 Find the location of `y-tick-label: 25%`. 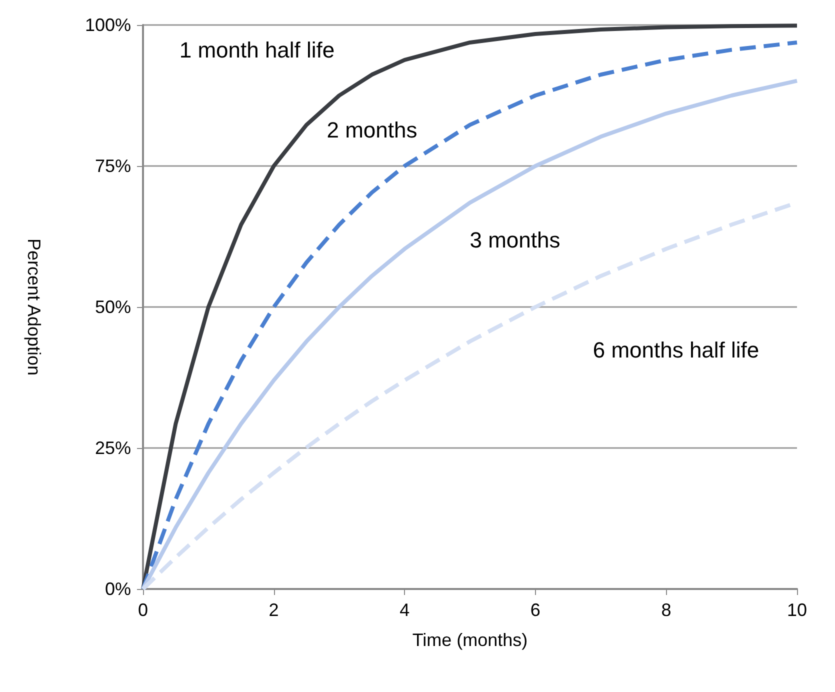

y-tick-label: 25% is located at coordinates (112, 448).